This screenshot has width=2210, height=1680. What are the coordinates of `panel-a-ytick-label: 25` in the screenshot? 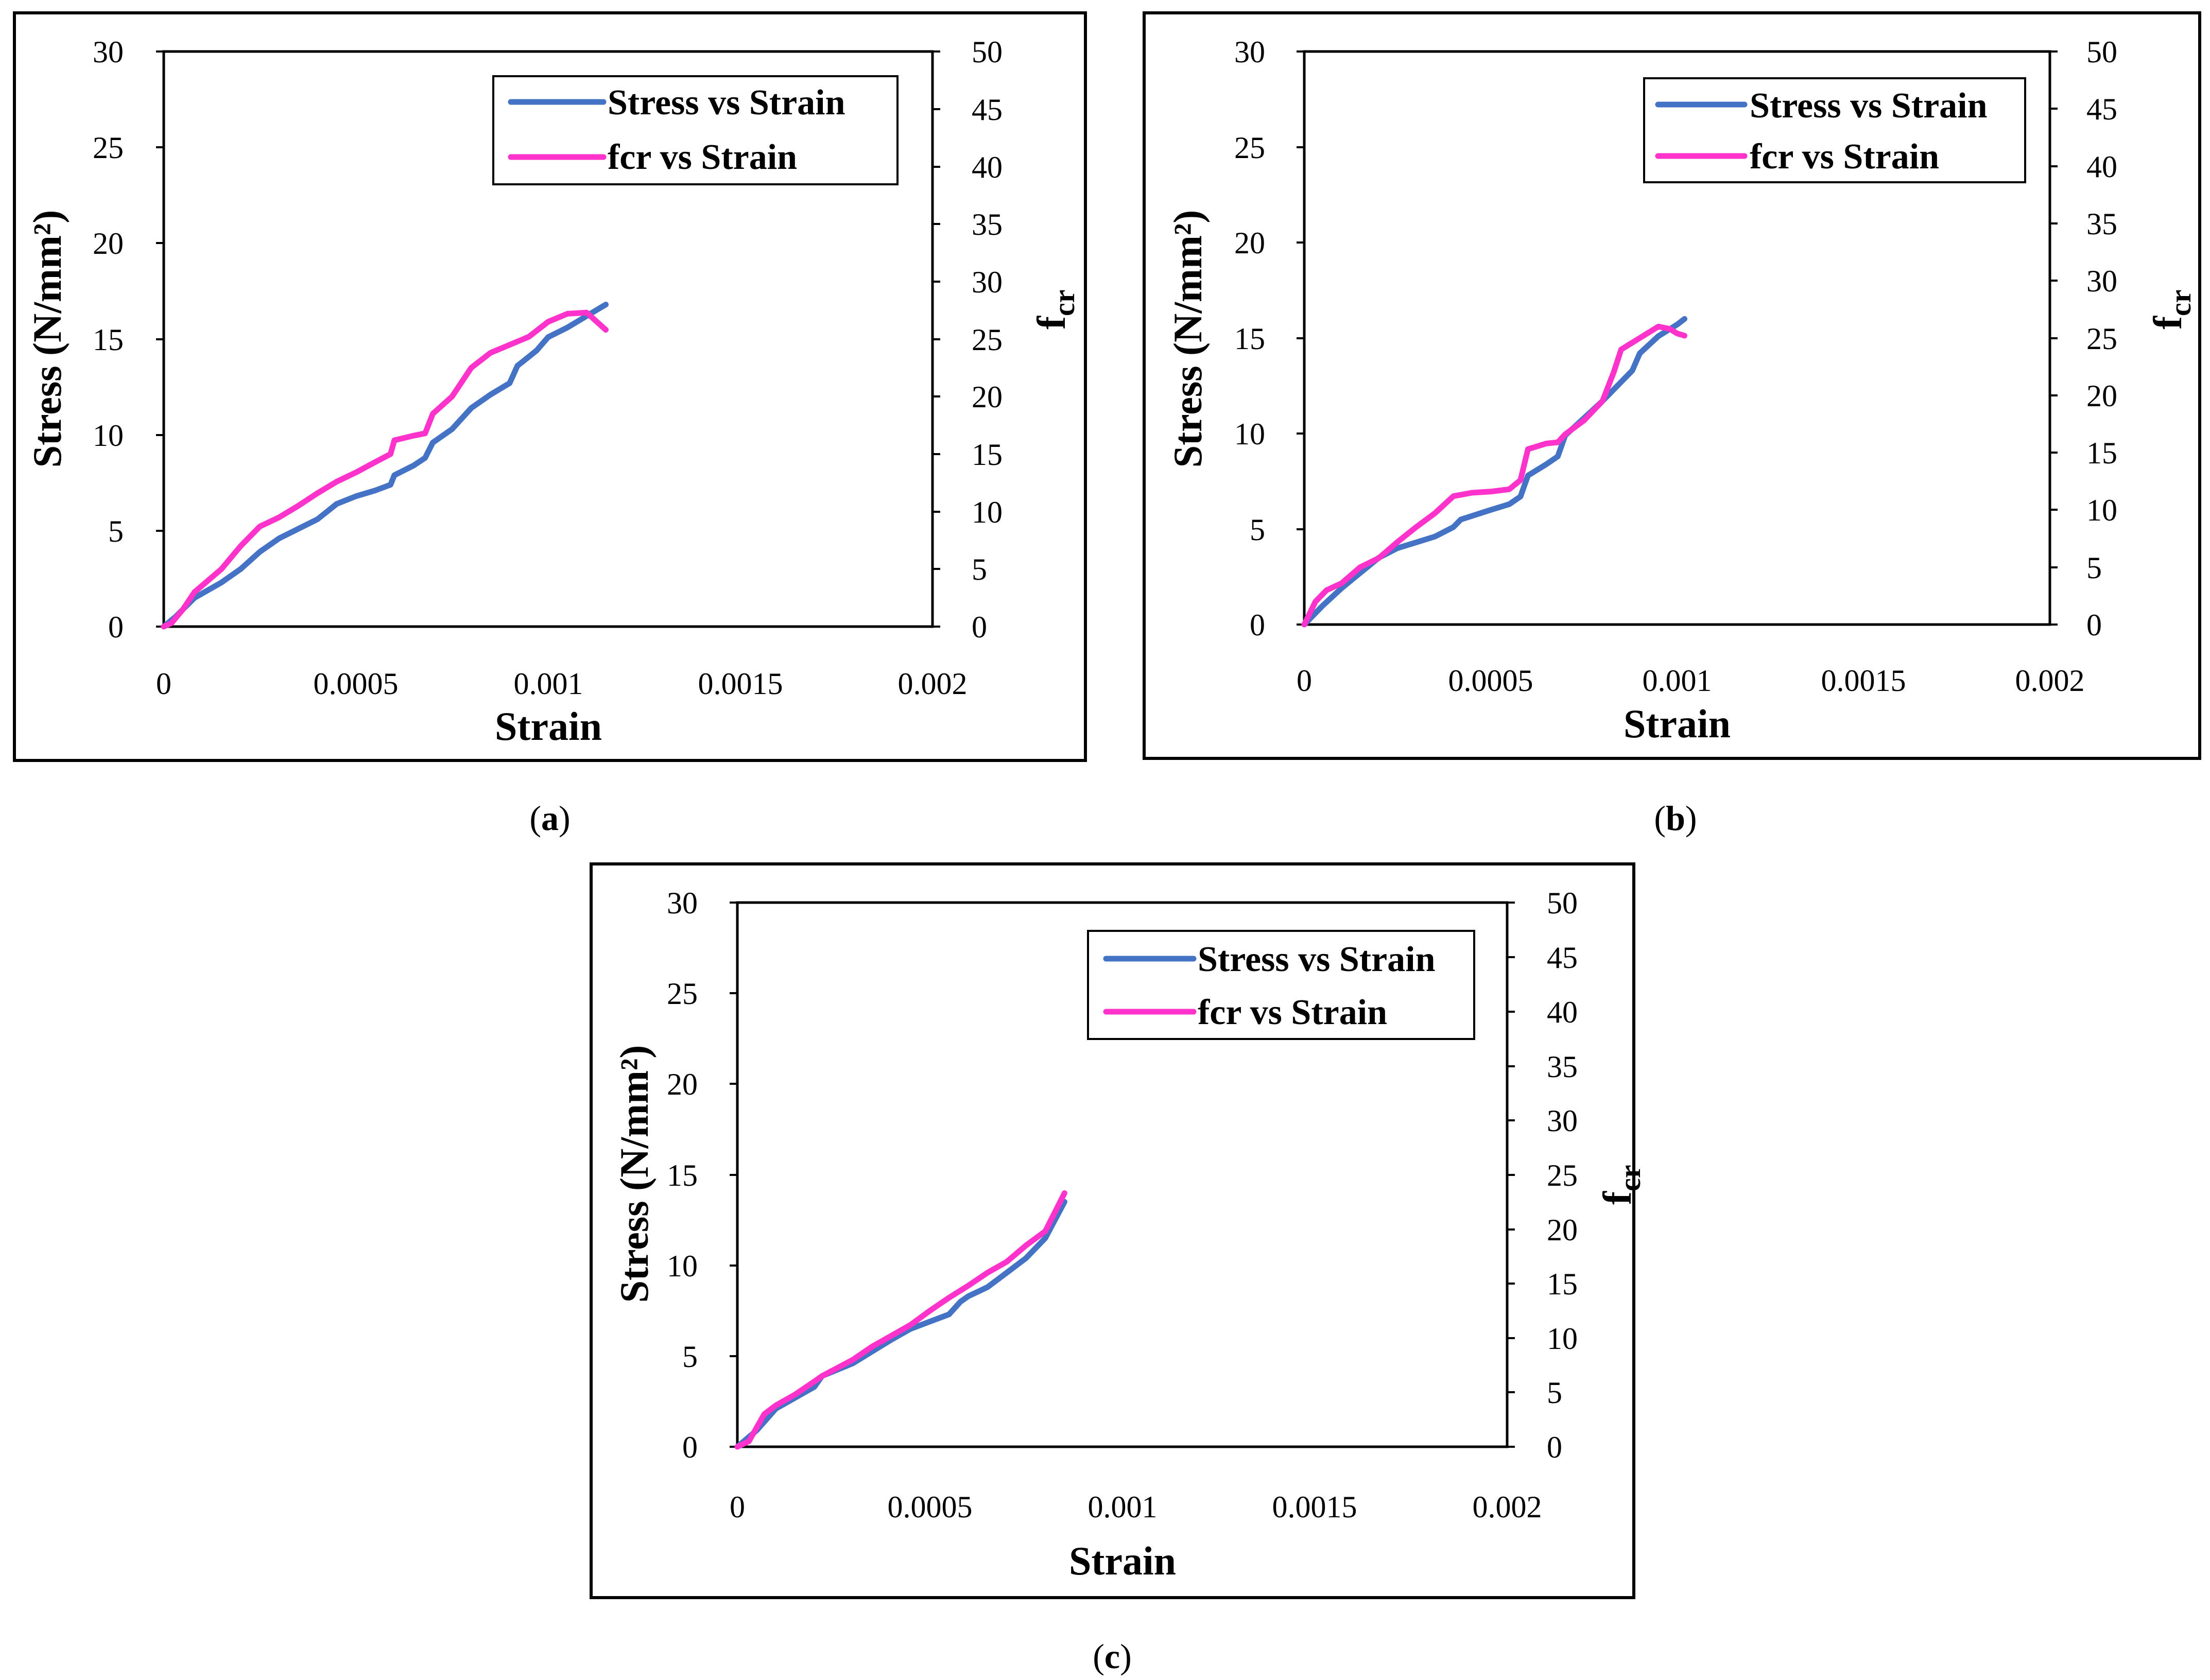 It's located at (108, 148).